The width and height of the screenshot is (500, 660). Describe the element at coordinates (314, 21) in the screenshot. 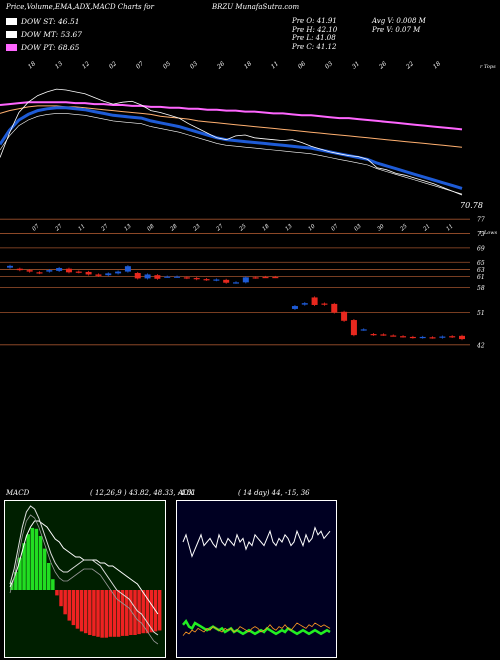

I see `quote-open: Pre O: 41.91` at that location.